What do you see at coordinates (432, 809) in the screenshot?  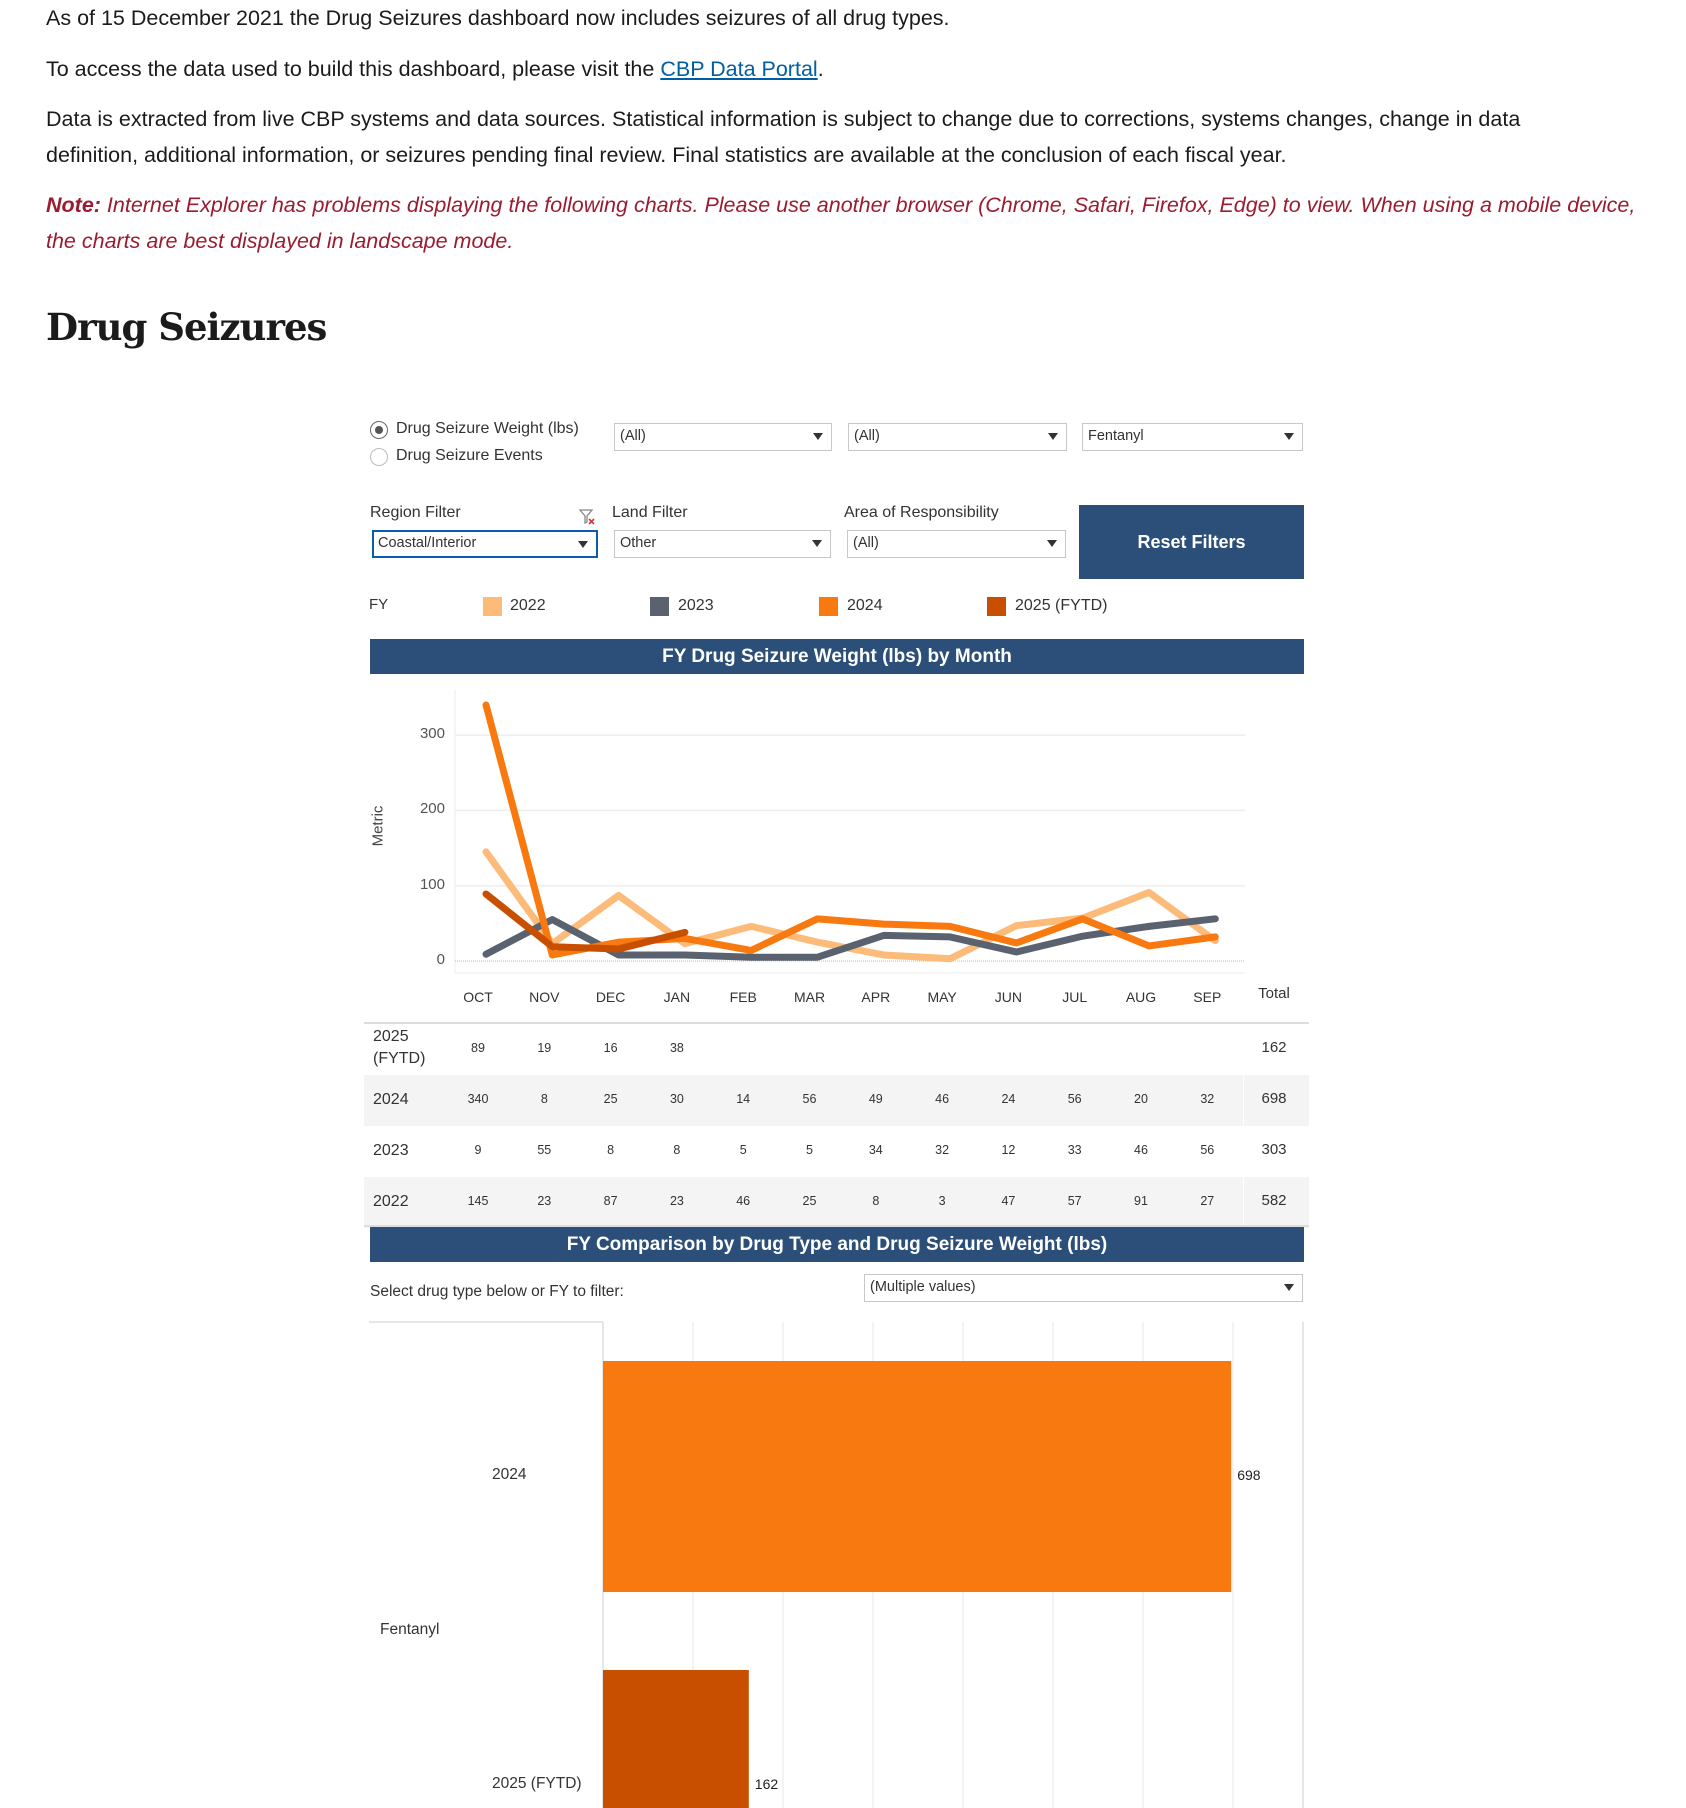 I see `y-tick-label: 200` at bounding box center [432, 809].